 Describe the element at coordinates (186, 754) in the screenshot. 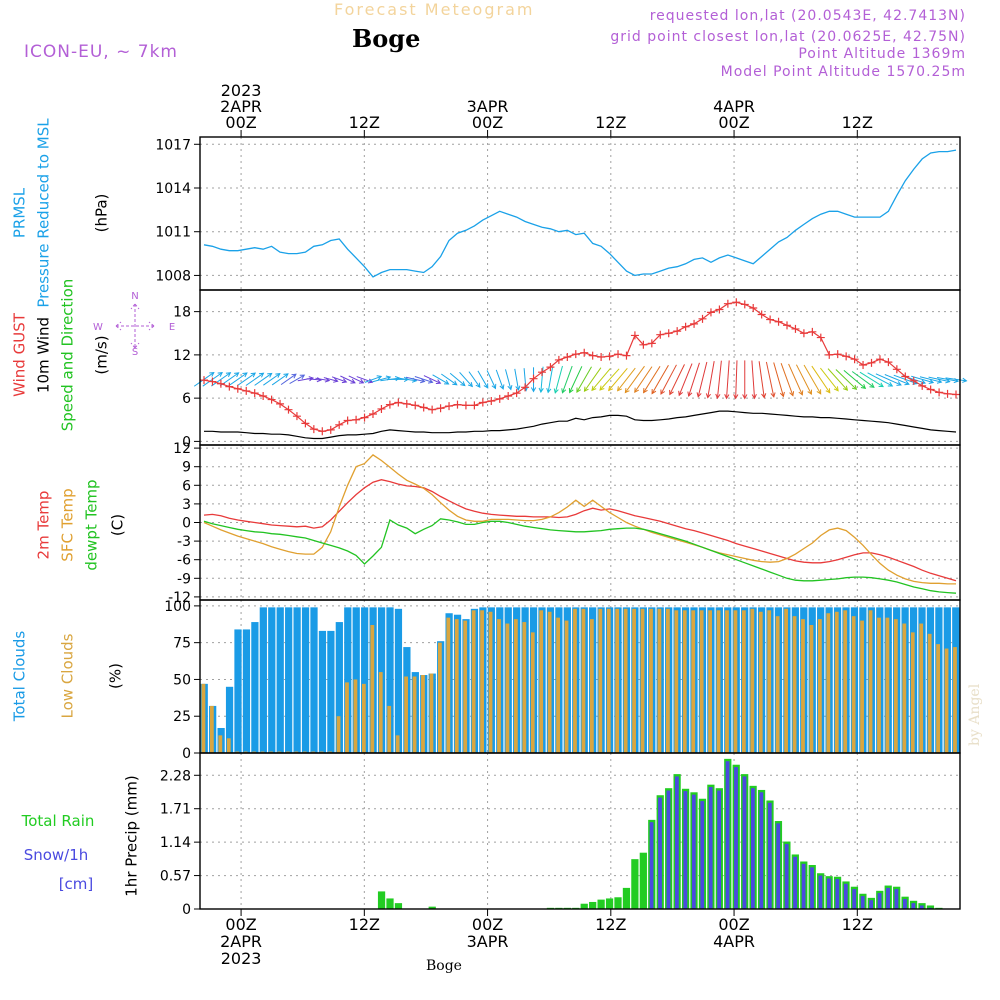

I see `y-tick-label: 0` at that location.